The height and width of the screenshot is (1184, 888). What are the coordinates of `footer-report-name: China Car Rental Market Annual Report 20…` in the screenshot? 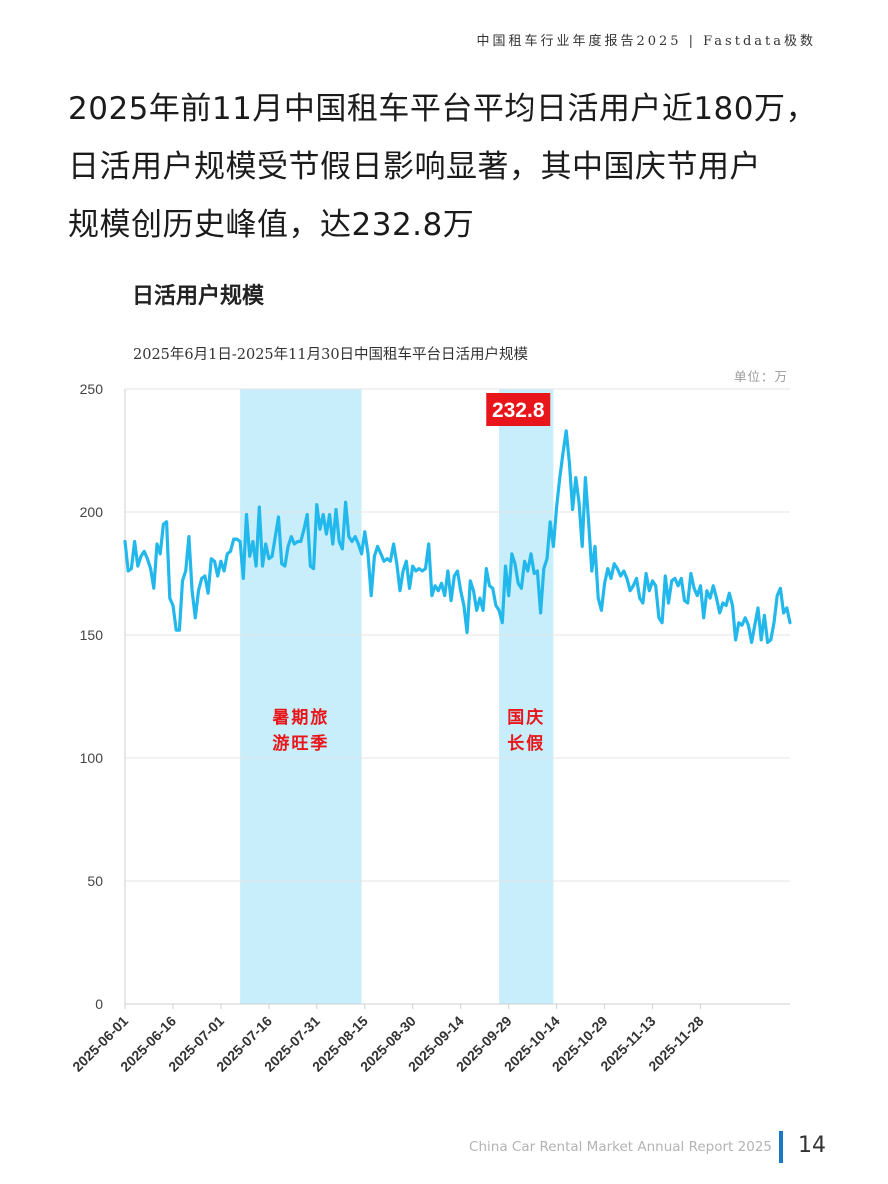 It's located at (620, 1147).